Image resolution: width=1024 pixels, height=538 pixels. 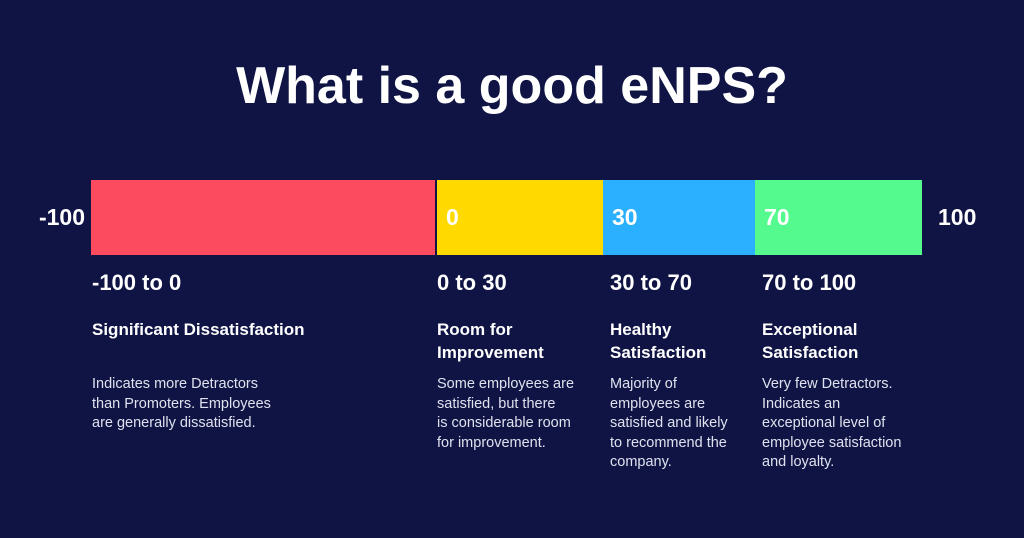 What do you see at coordinates (198, 329) in the screenshot?
I see `range-heading: Significant Dissatisfaction` at bounding box center [198, 329].